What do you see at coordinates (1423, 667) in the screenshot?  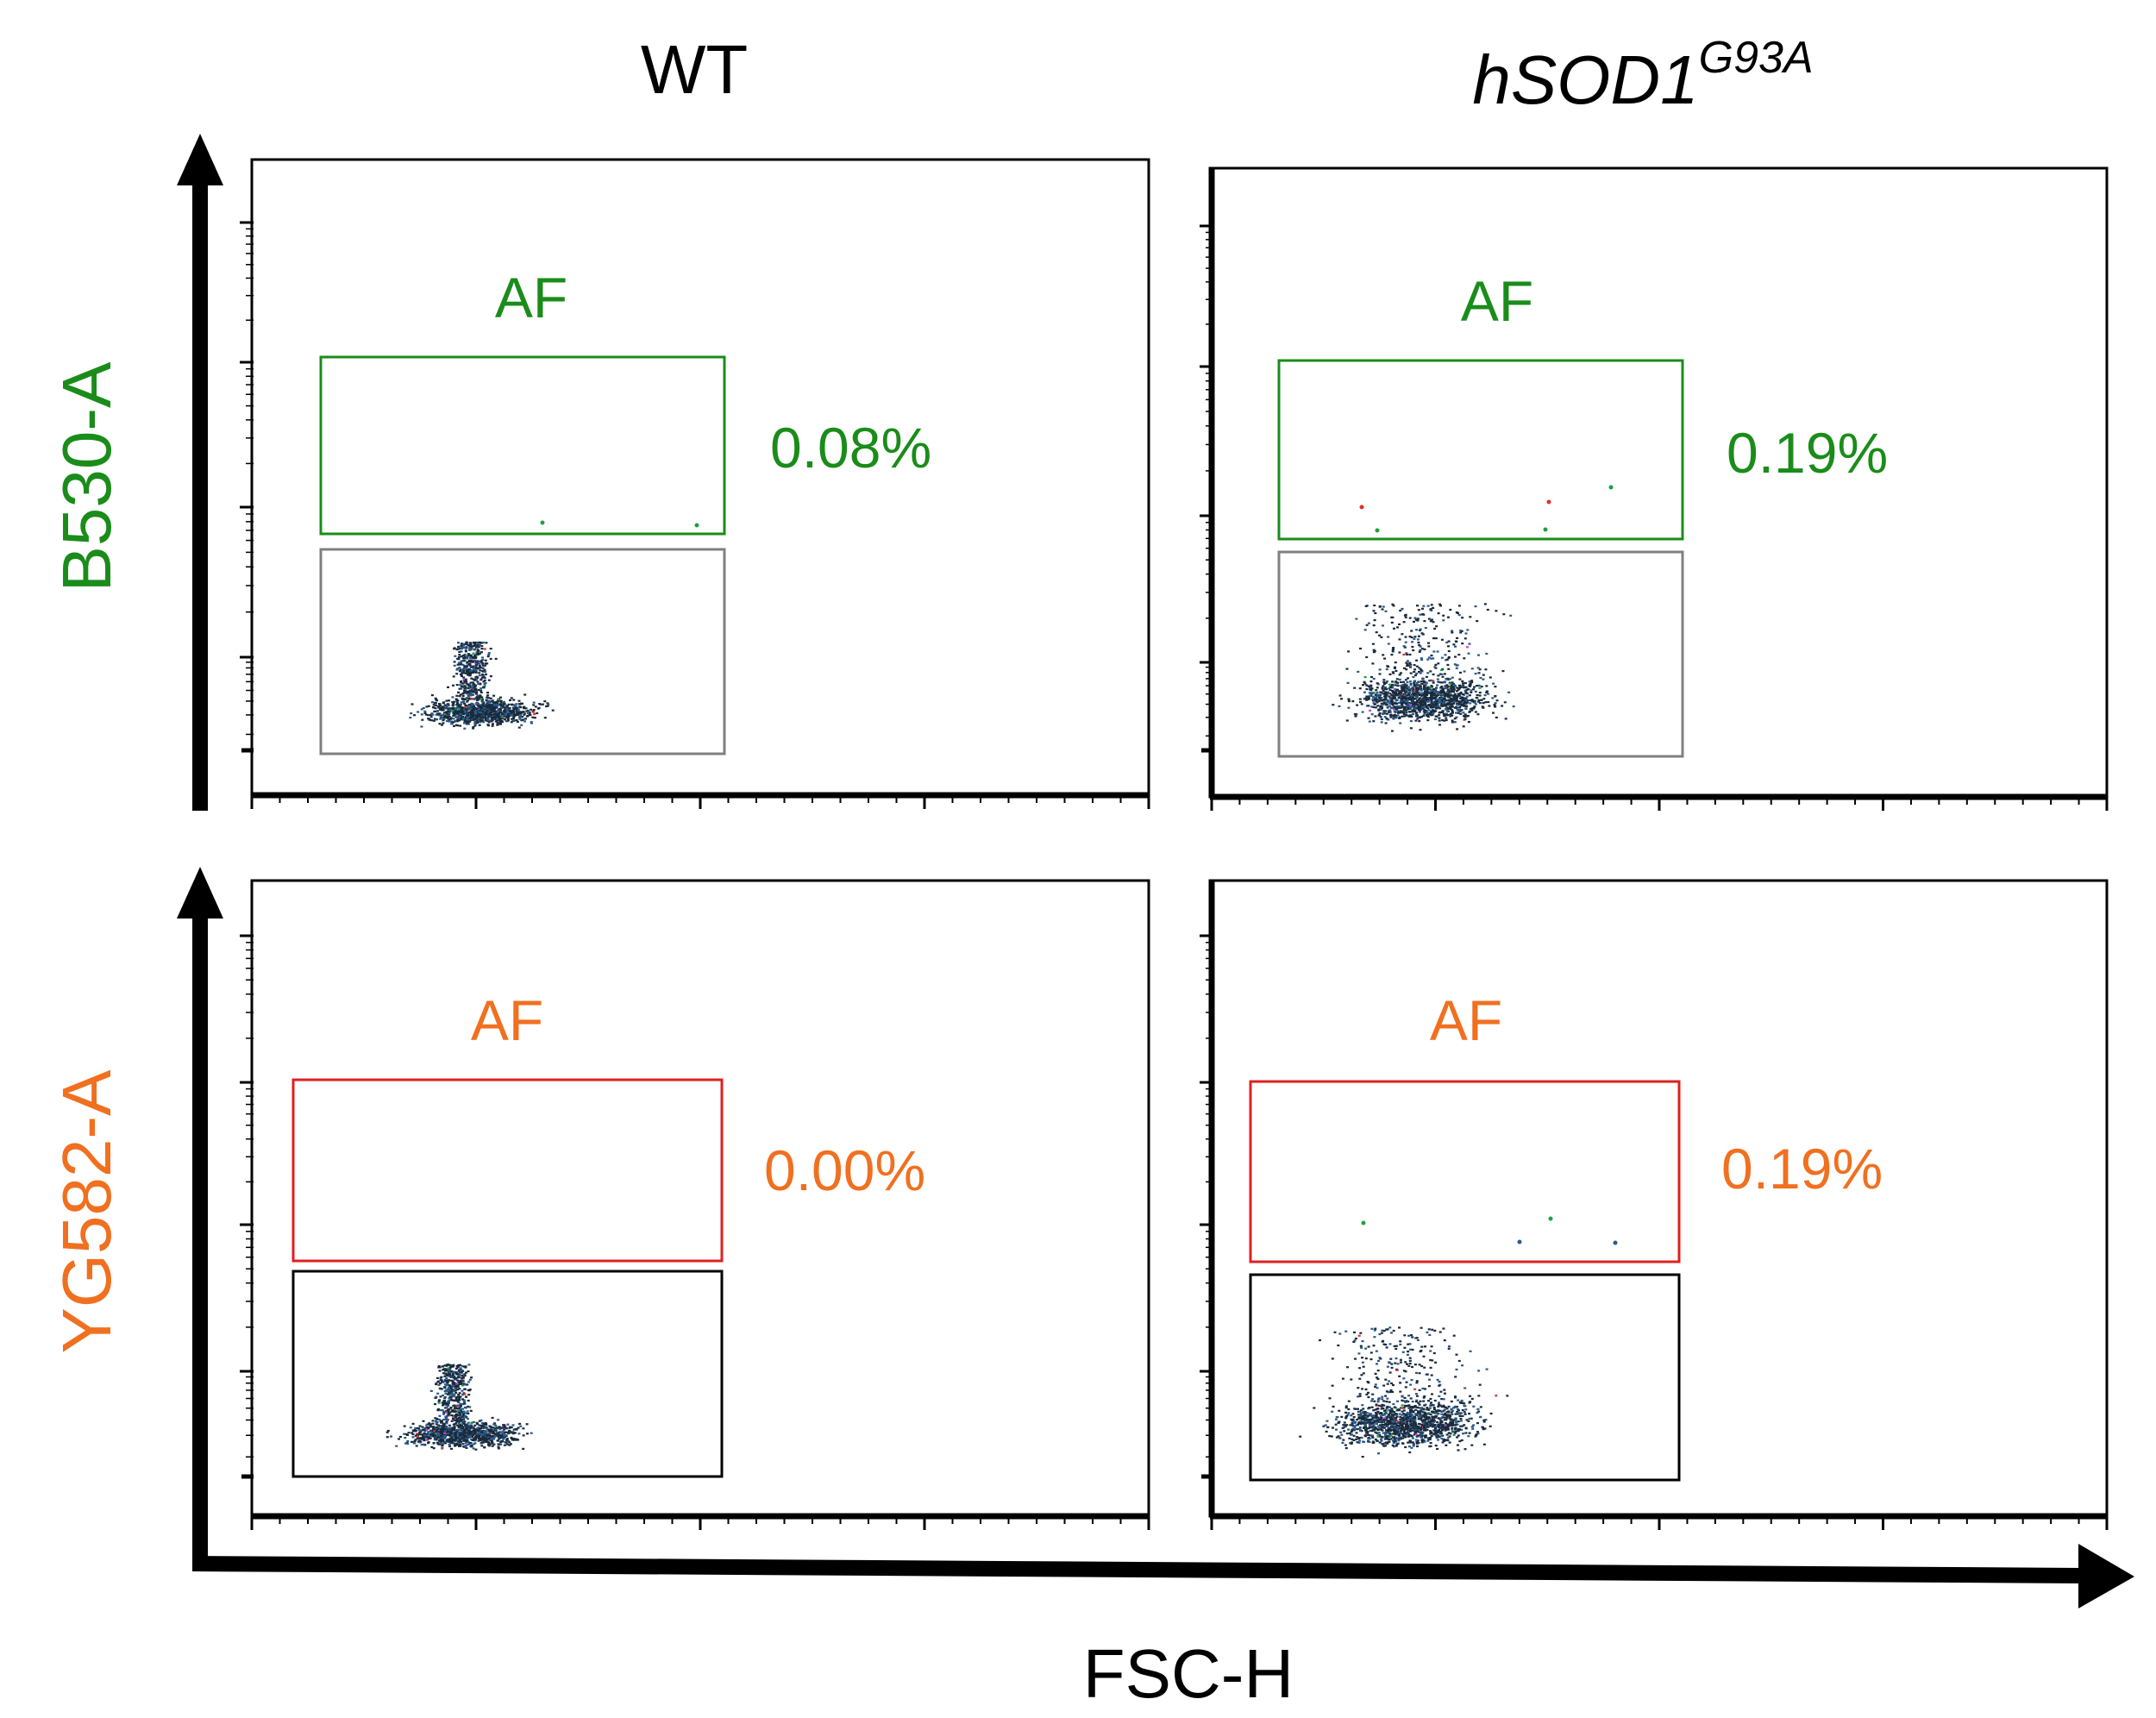 I see `event-dots` at bounding box center [1423, 667].